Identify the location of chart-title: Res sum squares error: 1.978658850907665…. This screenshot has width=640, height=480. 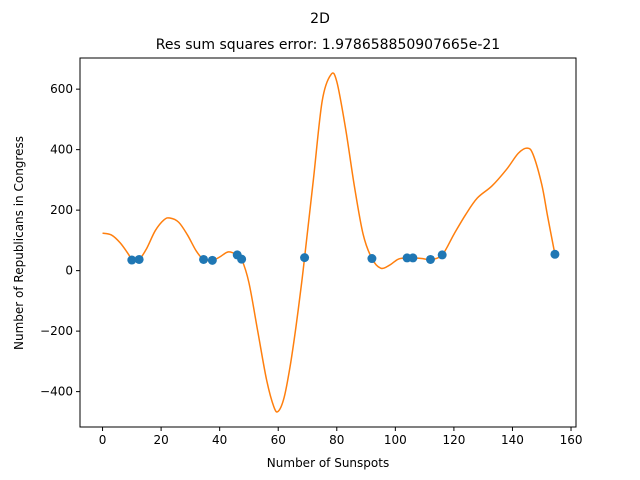
(328, 45).